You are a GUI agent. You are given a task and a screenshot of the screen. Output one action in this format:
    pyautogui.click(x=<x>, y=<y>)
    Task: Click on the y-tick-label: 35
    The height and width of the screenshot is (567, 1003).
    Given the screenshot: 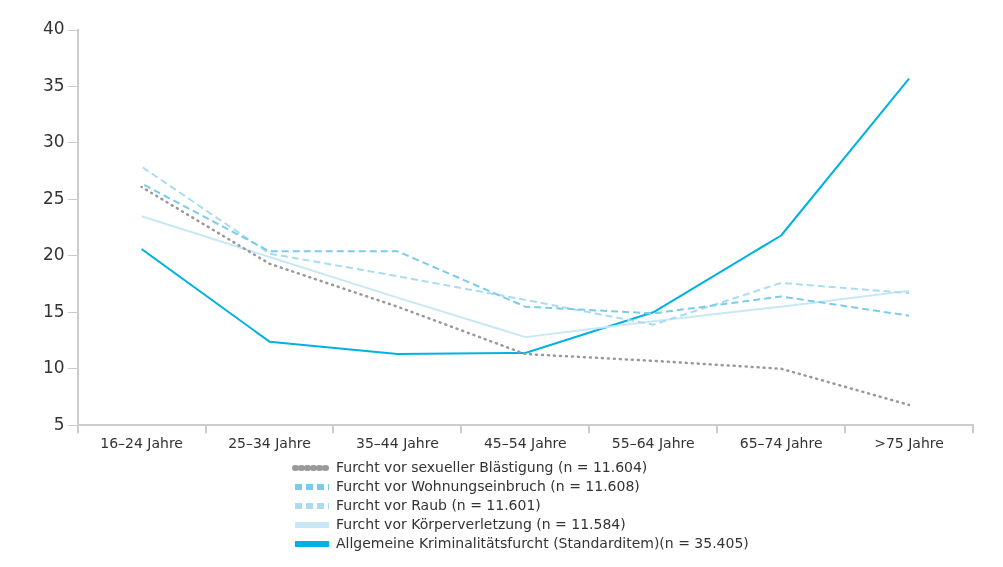 What is the action you would take?
    pyautogui.click(x=53, y=84)
    